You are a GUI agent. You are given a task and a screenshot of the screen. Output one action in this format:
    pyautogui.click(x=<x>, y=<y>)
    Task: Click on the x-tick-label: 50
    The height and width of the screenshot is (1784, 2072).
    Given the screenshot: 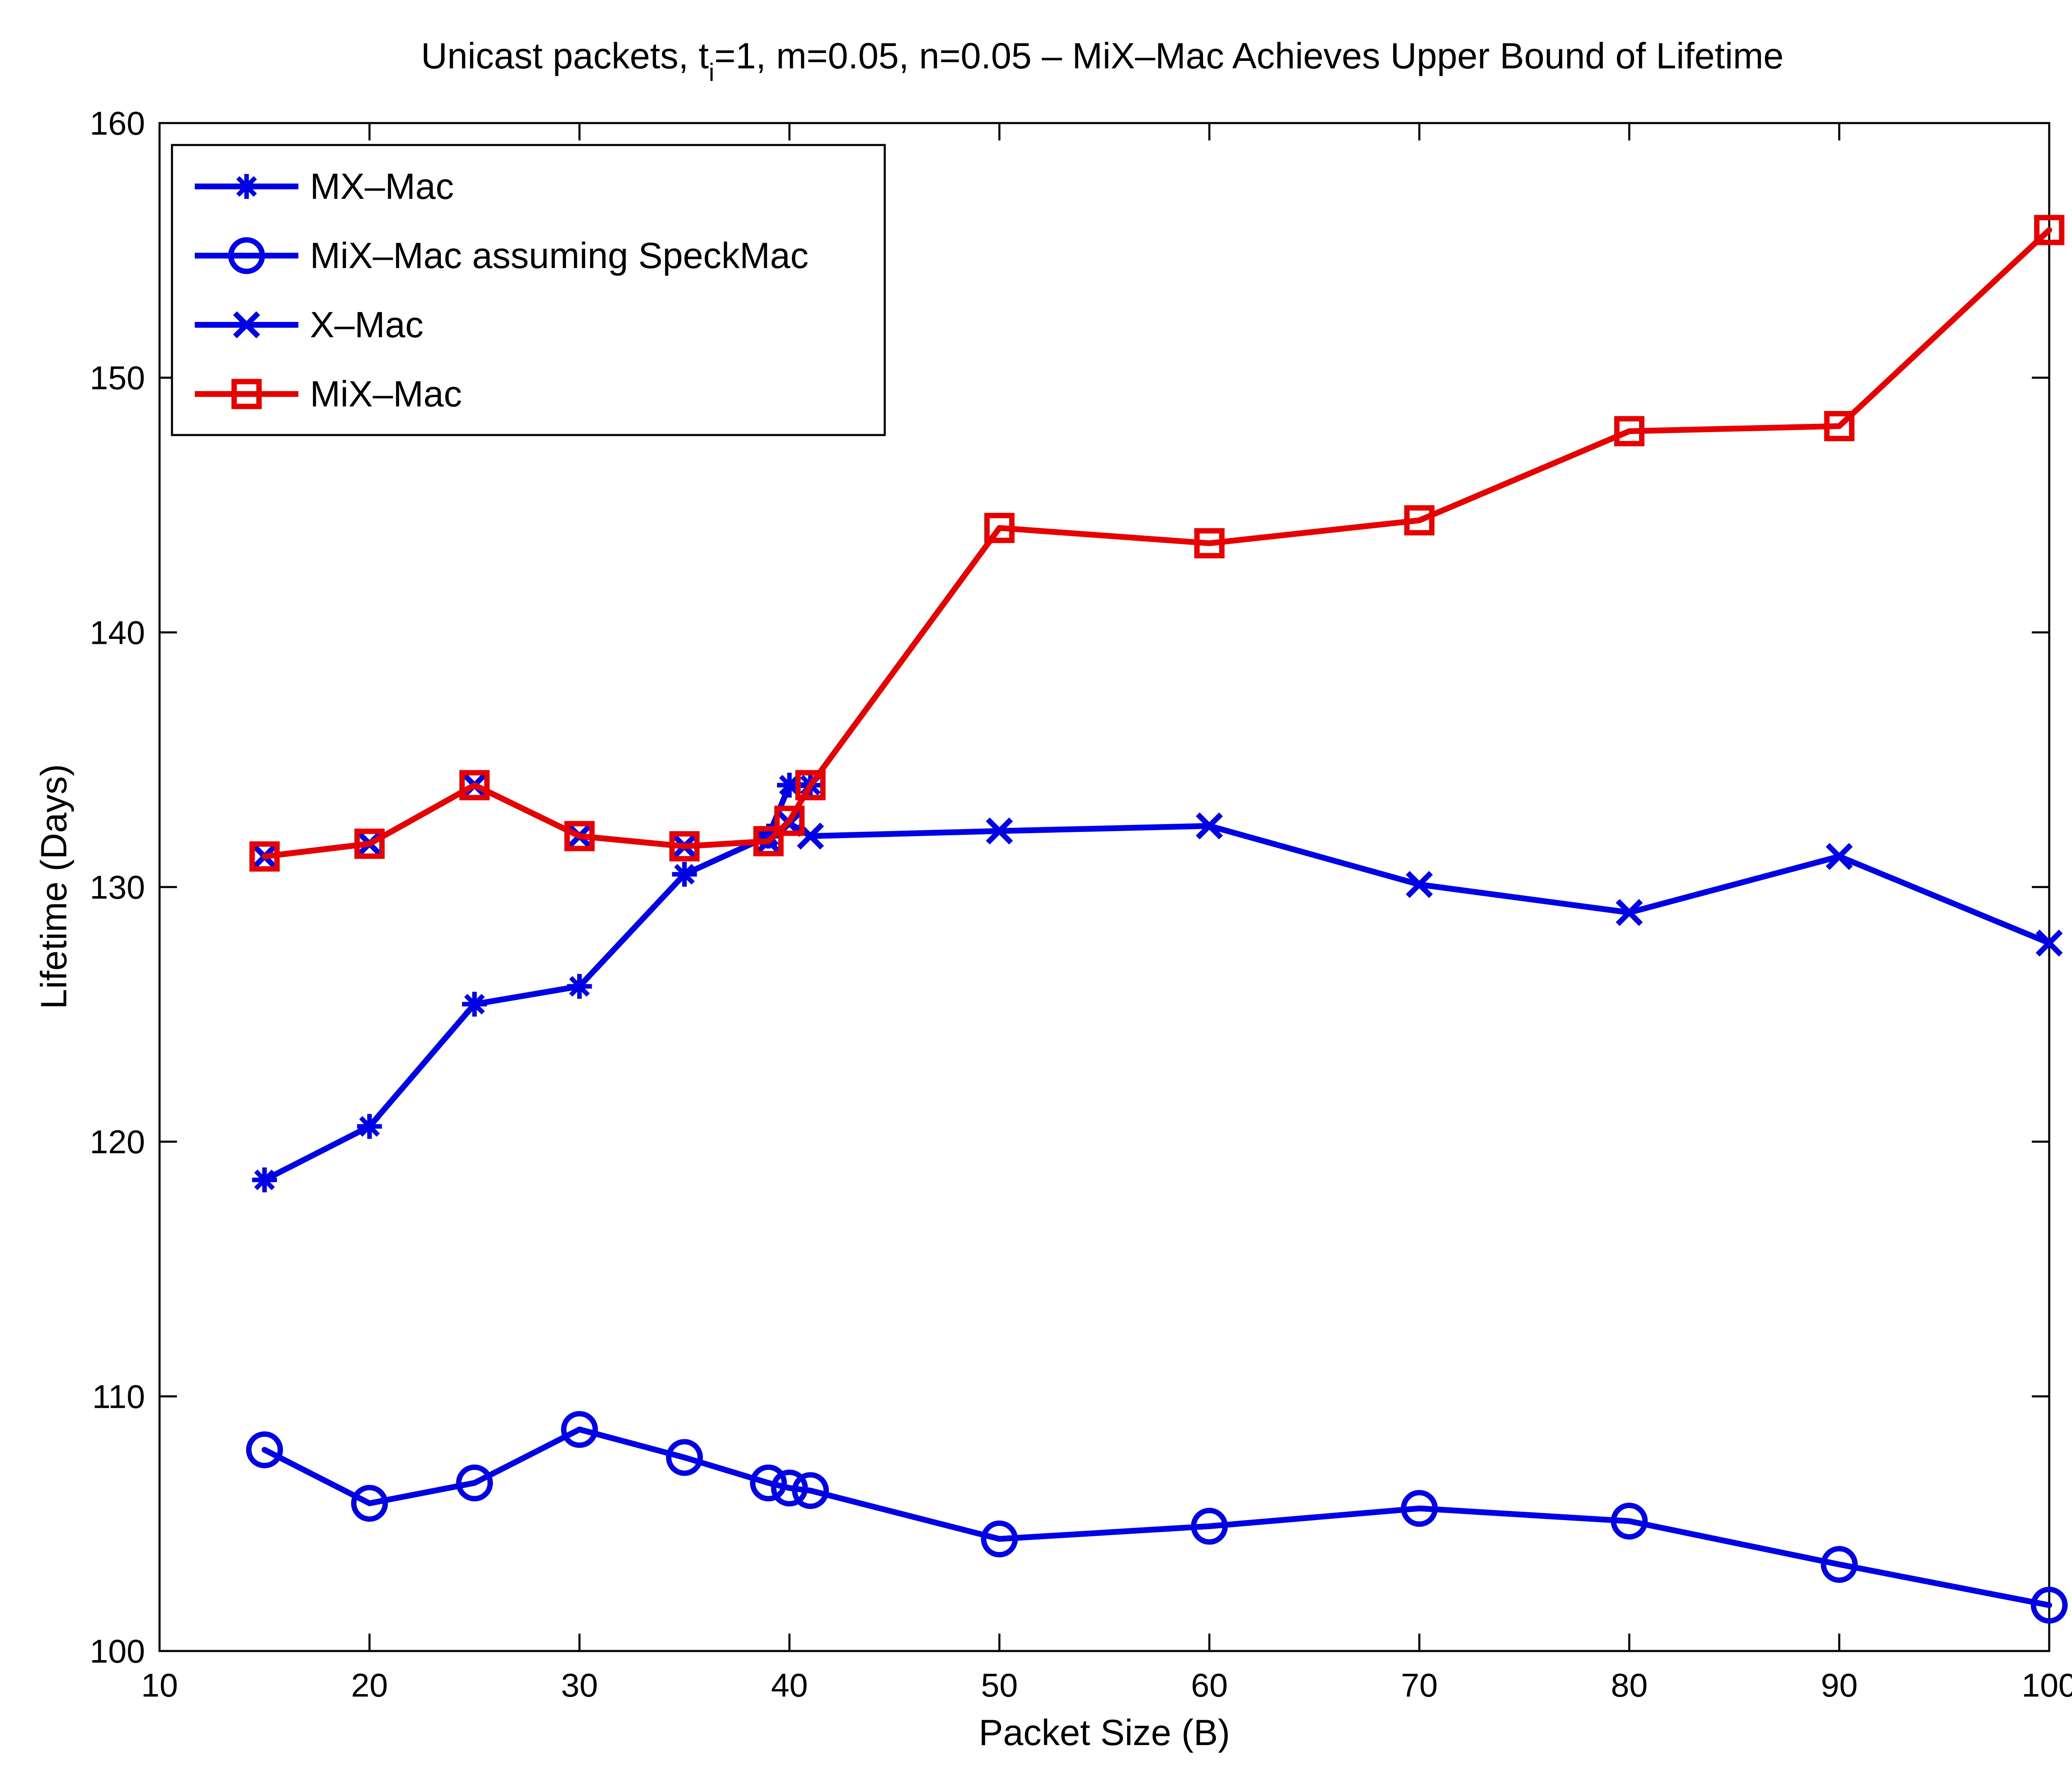 What is the action you would take?
    pyautogui.click(x=999, y=1685)
    